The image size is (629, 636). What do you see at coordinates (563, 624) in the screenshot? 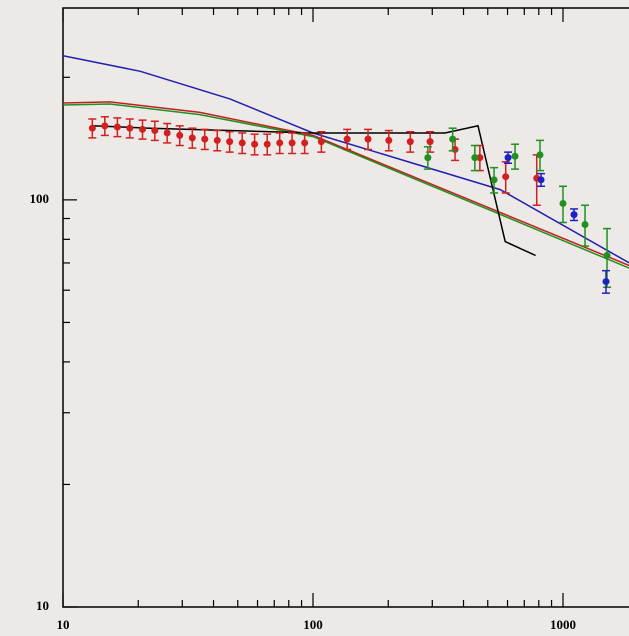
I see `x-tick-label: 1000` at bounding box center [563, 624].